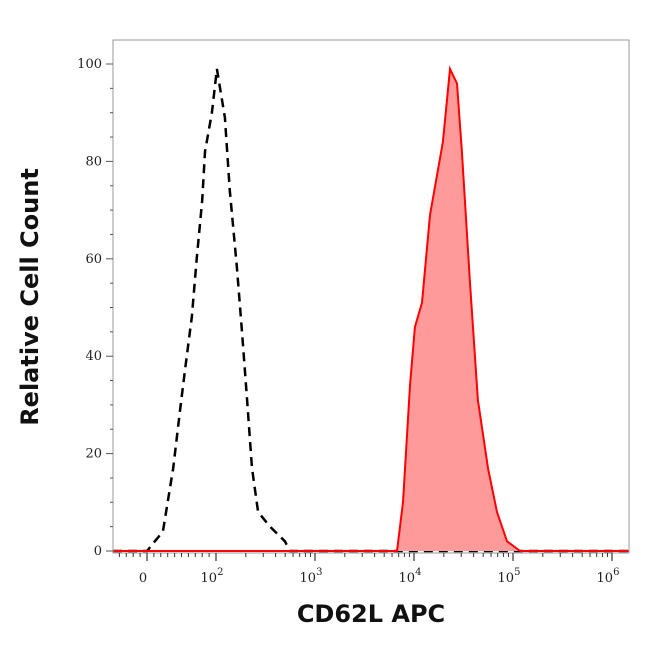 The image size is (650, 645). What do you see at coordinates (89, 64) in the screenshot?
I see `y-tick-label: 100` at bounding box center [89, 64].